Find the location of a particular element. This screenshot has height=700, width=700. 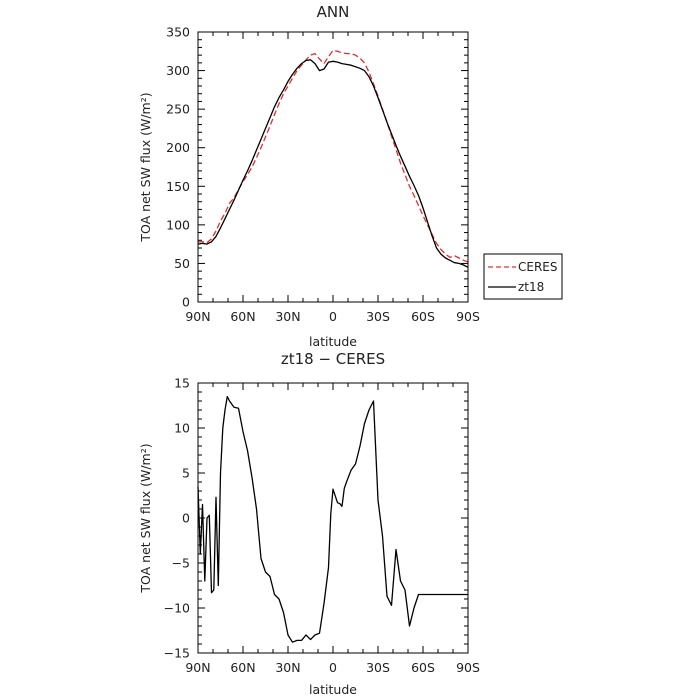

y-tick-label: 200 is located at coordinates (178, 147).